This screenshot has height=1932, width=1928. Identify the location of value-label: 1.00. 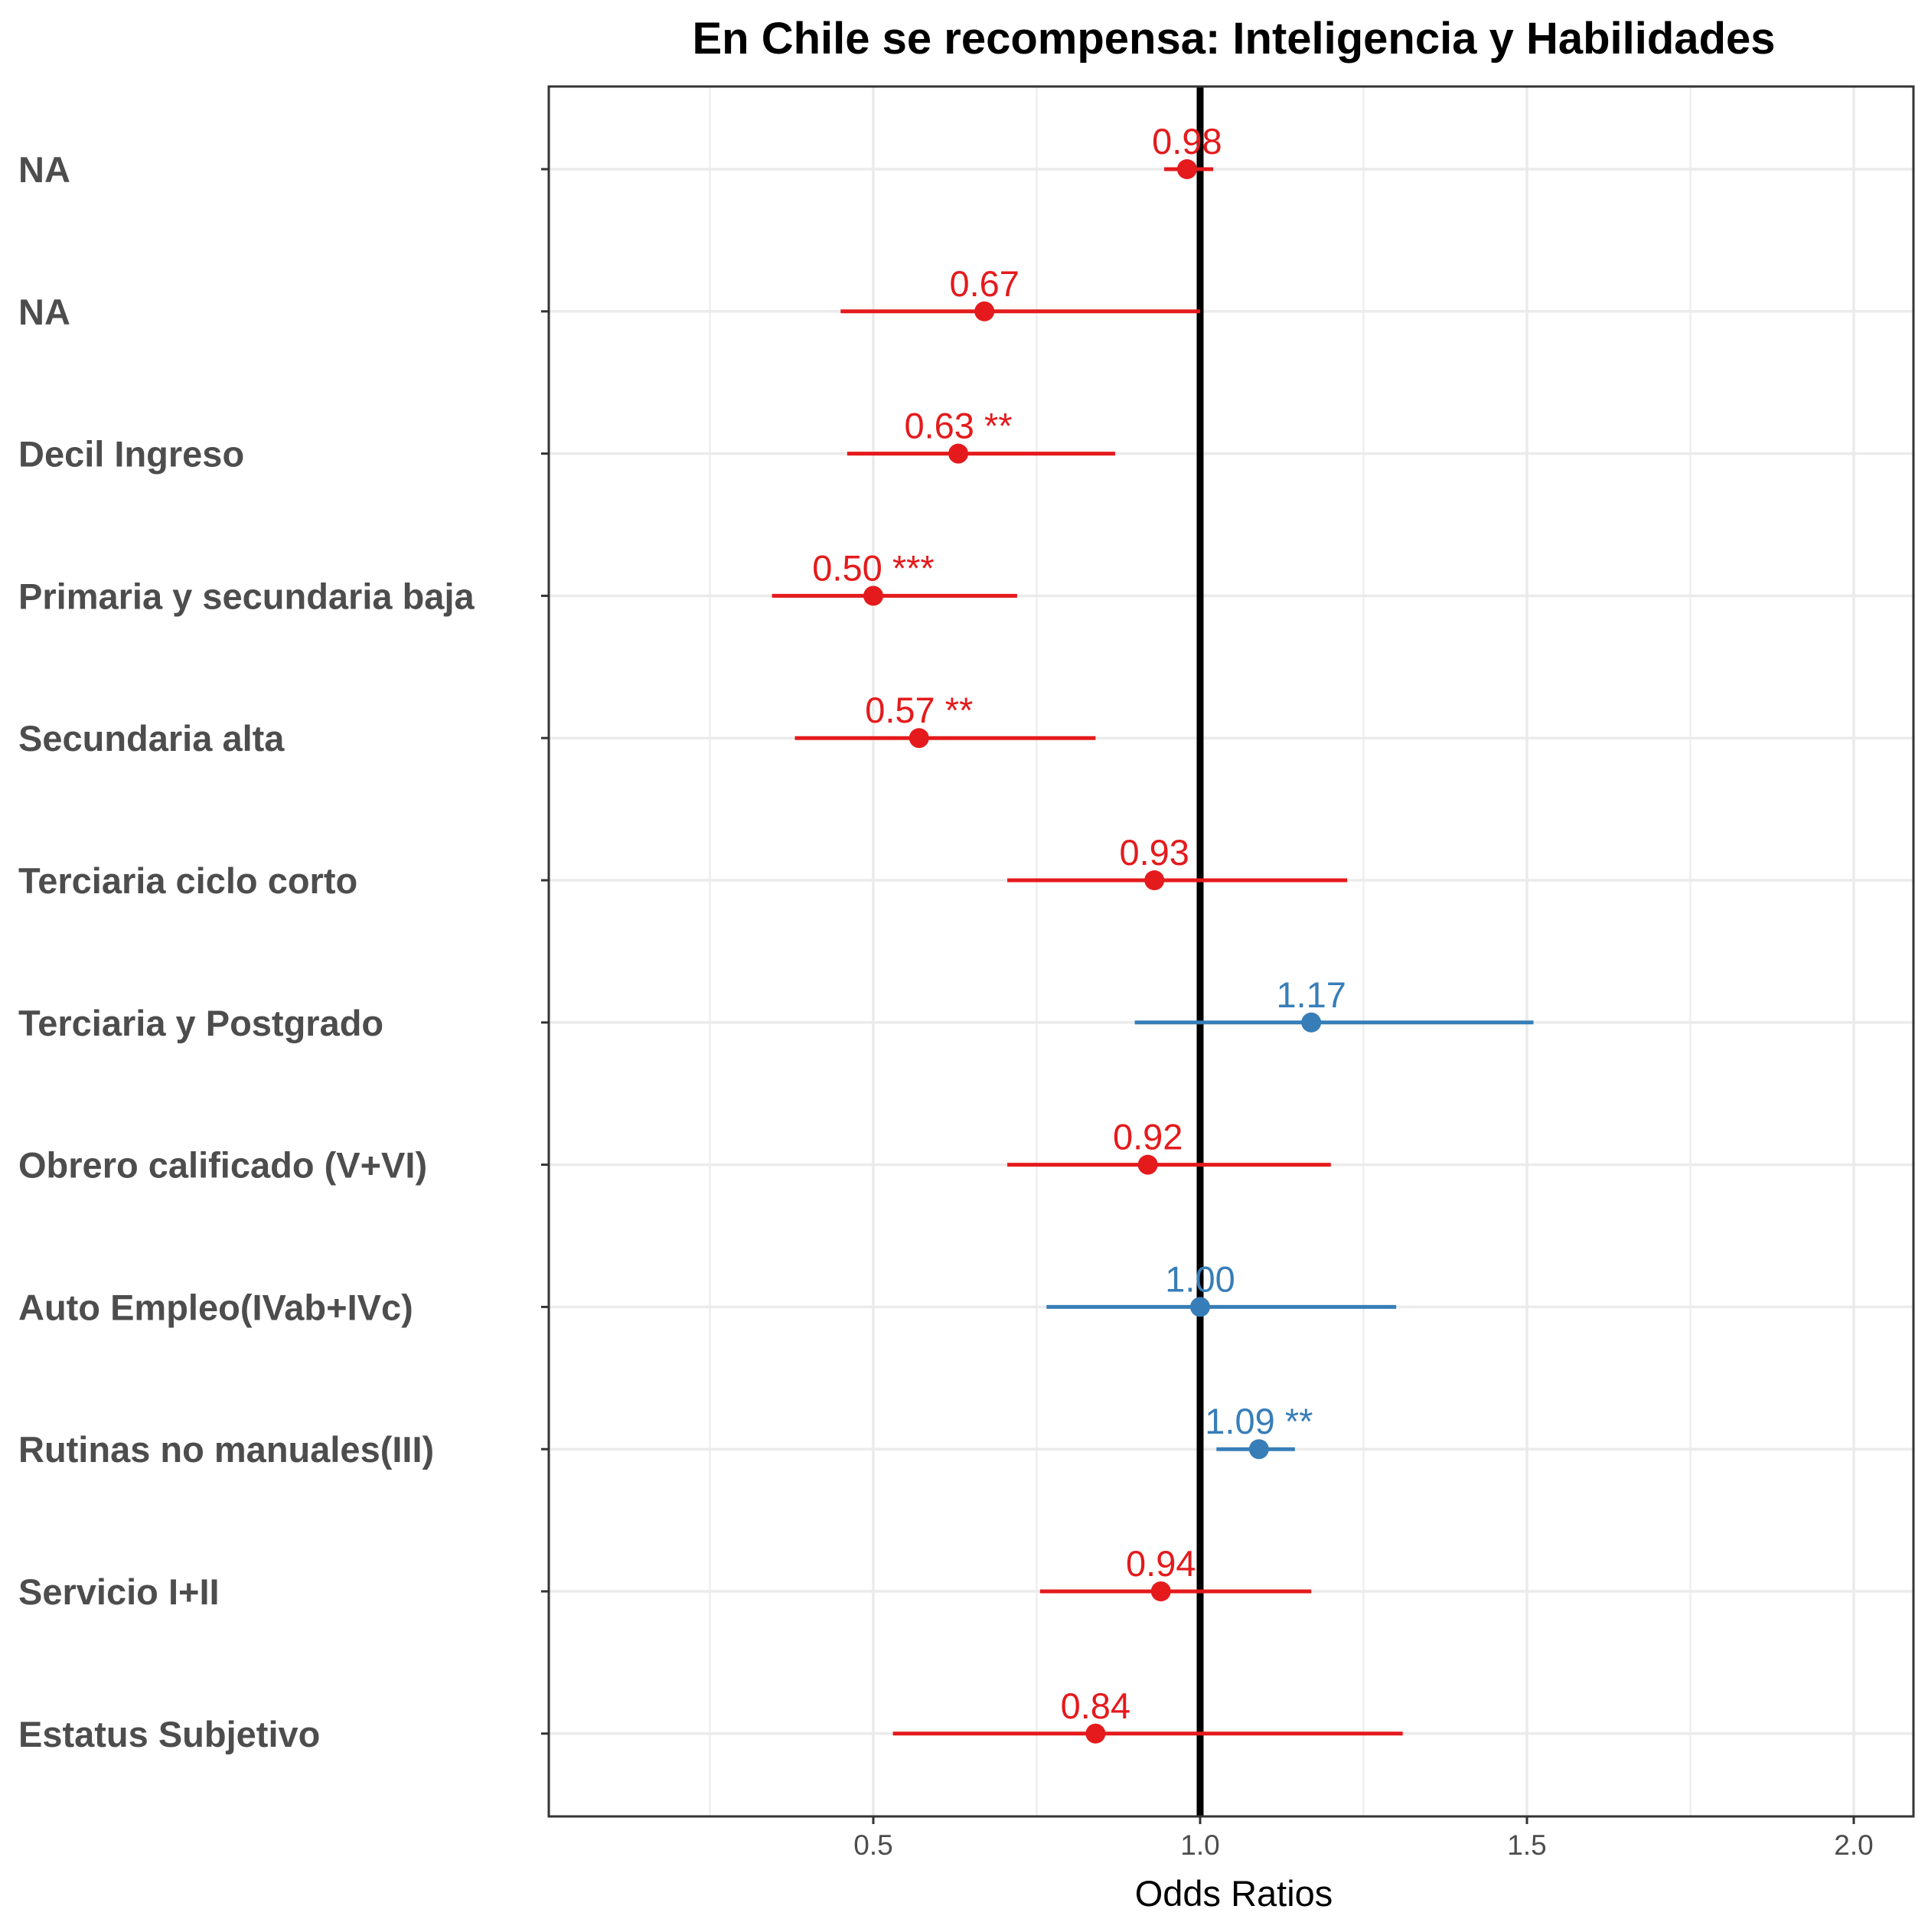
(1200, 1278).